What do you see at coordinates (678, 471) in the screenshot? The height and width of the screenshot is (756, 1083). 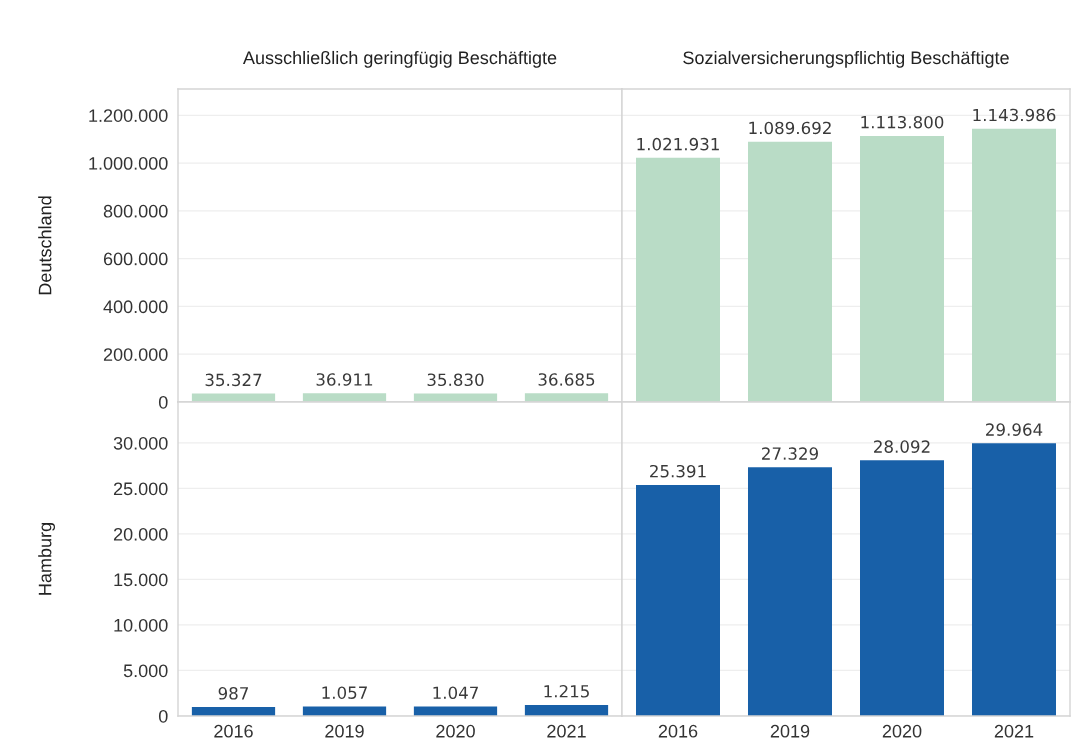 I see `data-label: 25.391` at bounding box center [678, 471].